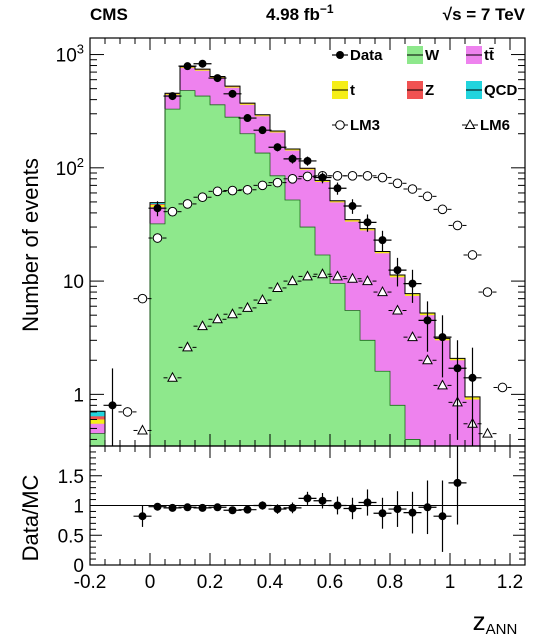 This screenshot has width=533, height=634. What do you see at coordinates (90, 582) in the screenshot?
I see `x-tick-label: -0.2` at bounding box center [90, 582].